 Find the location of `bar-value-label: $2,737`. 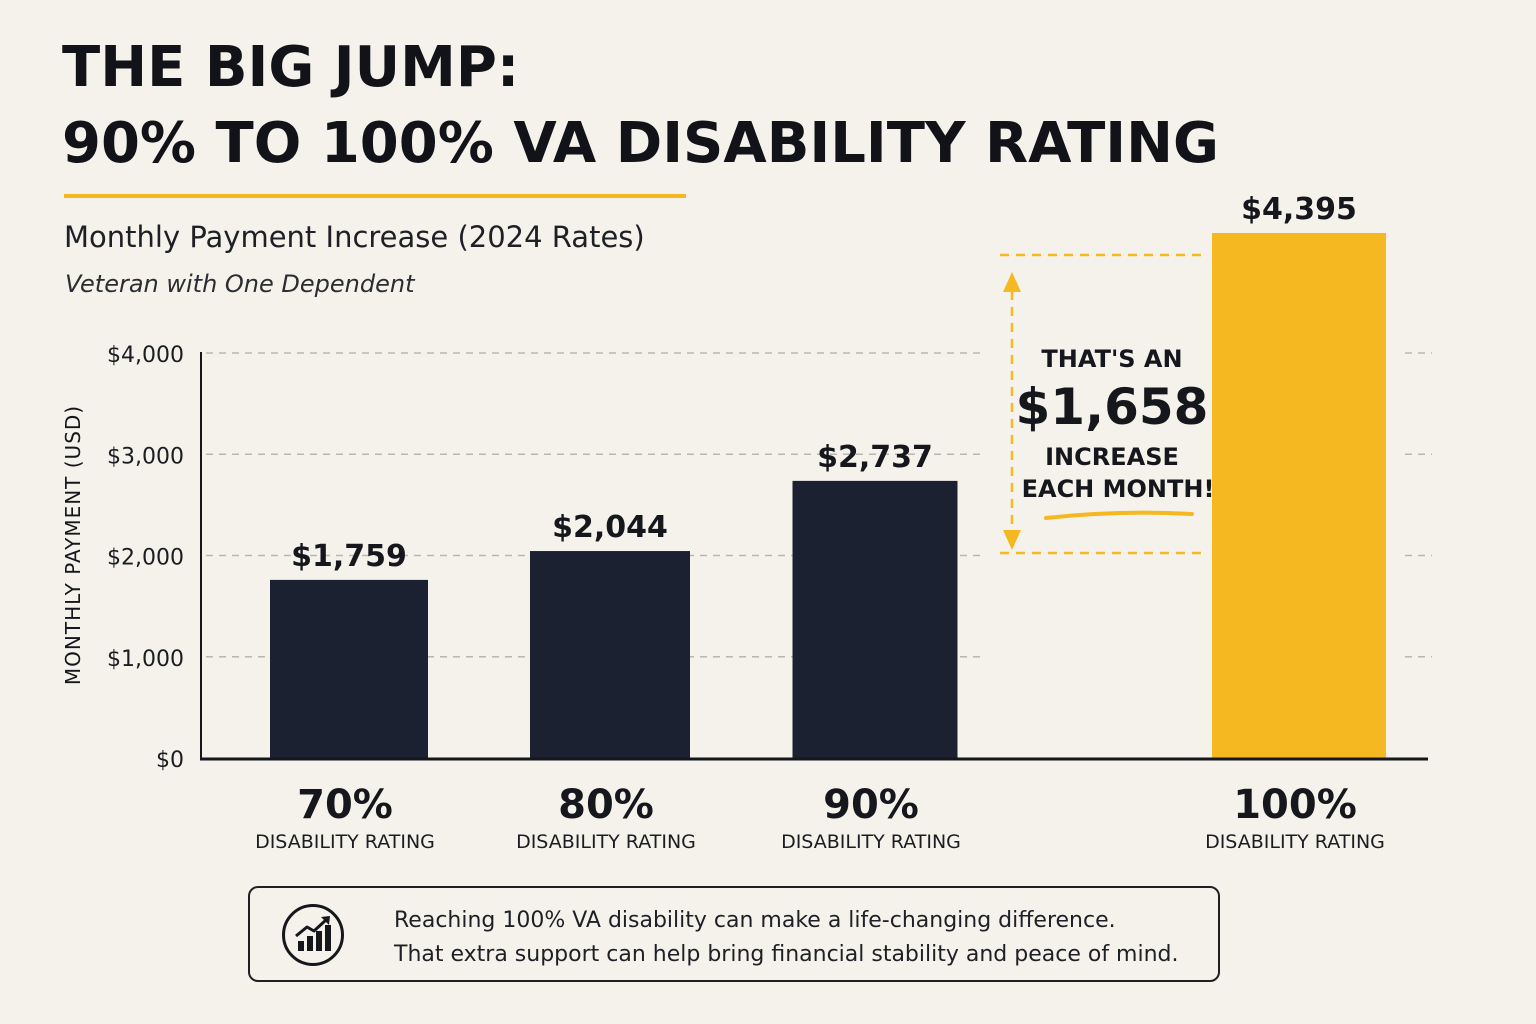

bar-value-label: $2,737 is located at coordinates (875, 457).